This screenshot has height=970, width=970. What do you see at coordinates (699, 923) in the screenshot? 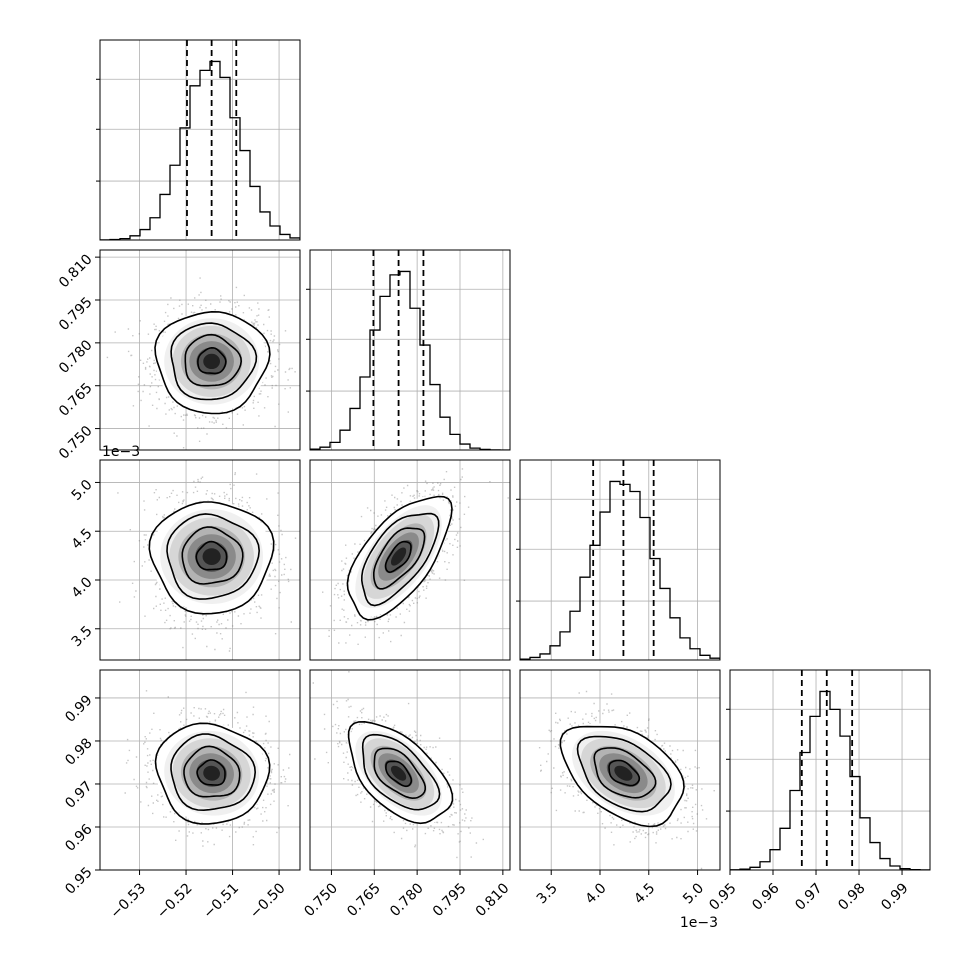
I see `x-offset-label-2: 1e−3` at bounding box center [699, 923].